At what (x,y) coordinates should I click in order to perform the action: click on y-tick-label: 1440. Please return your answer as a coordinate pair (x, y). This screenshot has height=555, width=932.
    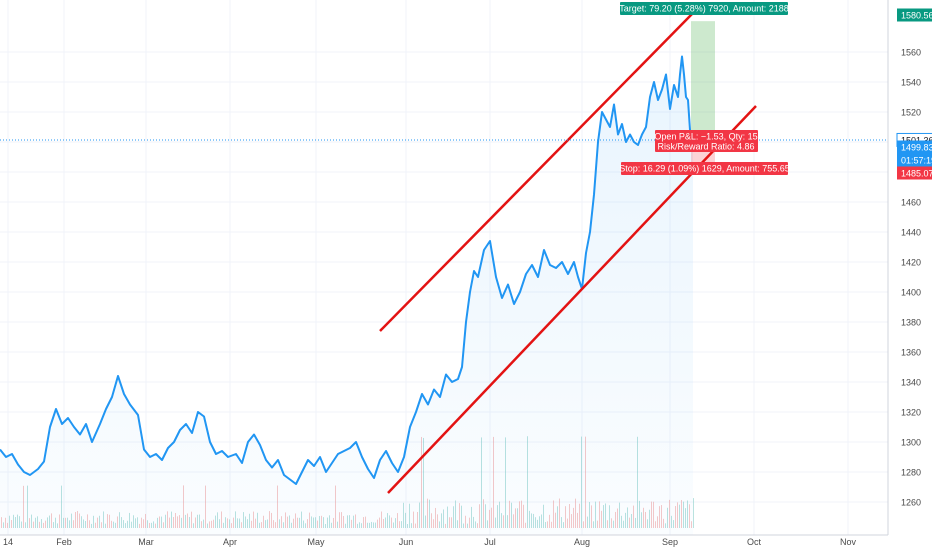
    Looking at the image, I should click on (911, 233).